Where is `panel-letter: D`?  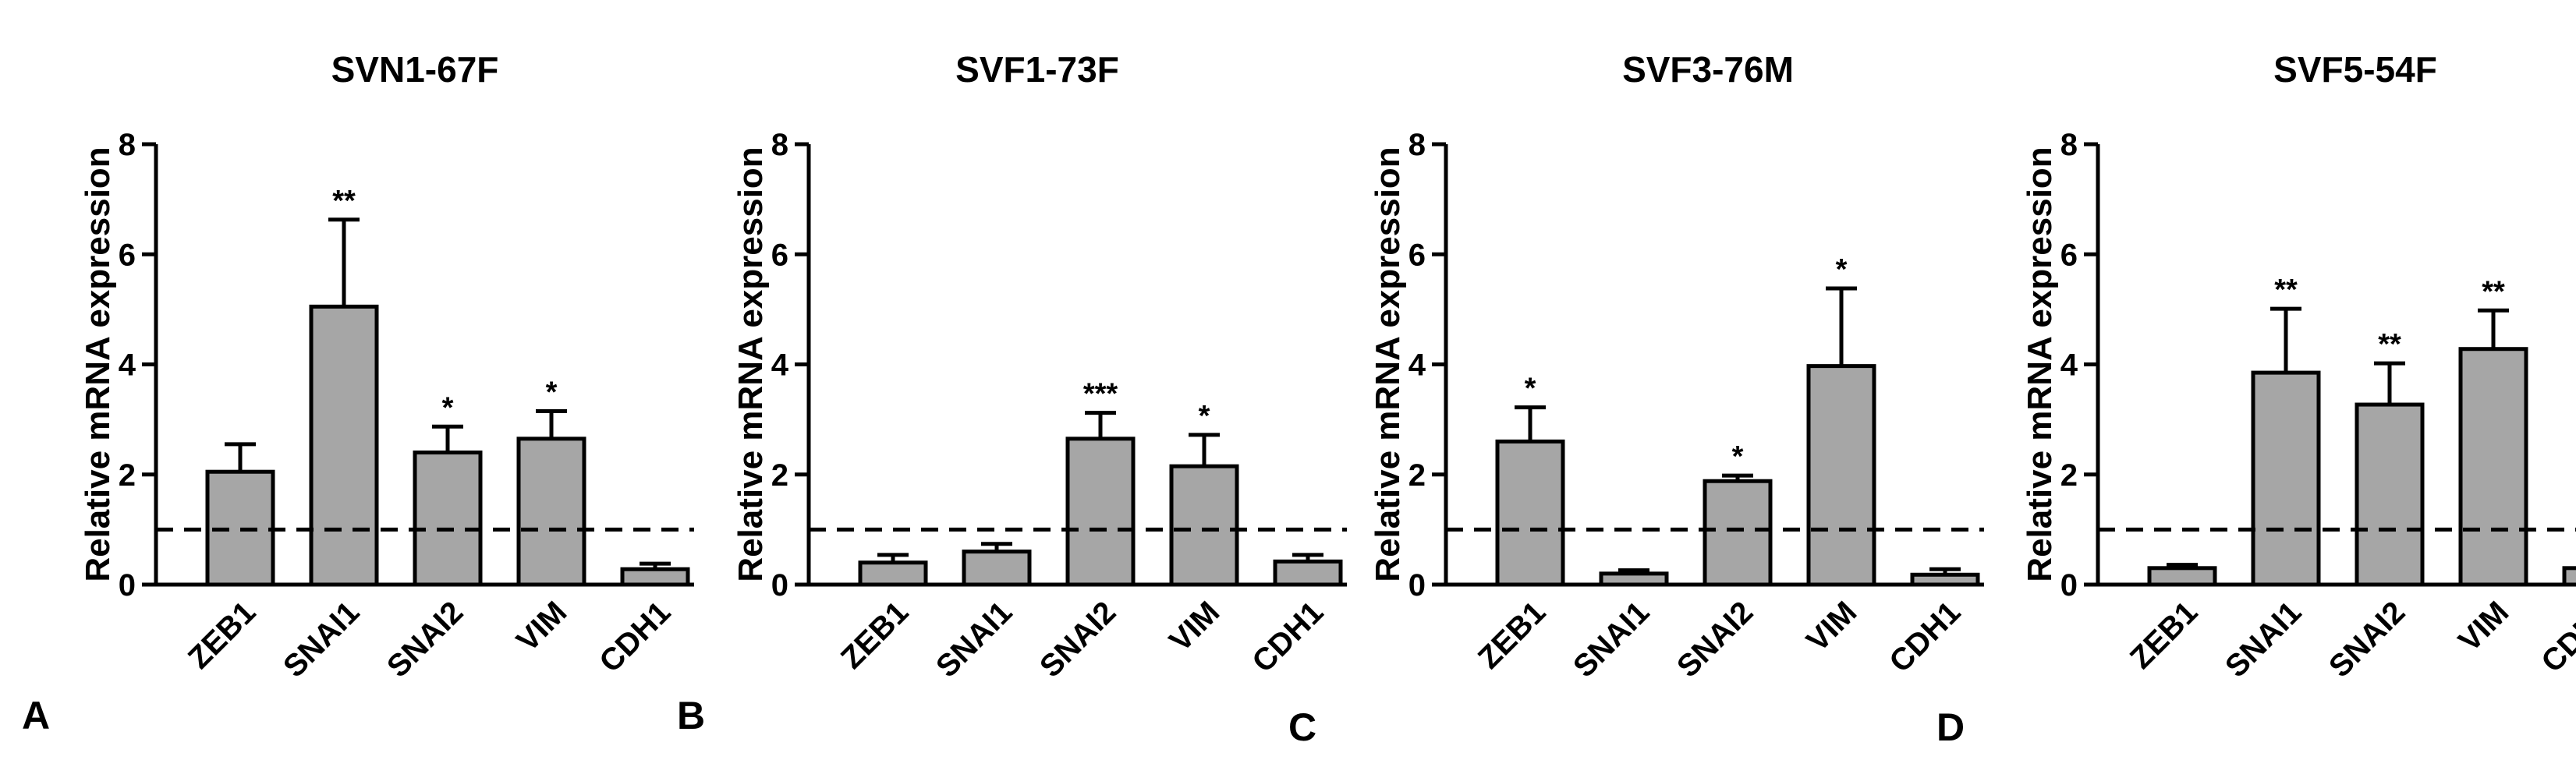 panel-letter: D is located at coordinates (1951, 727).